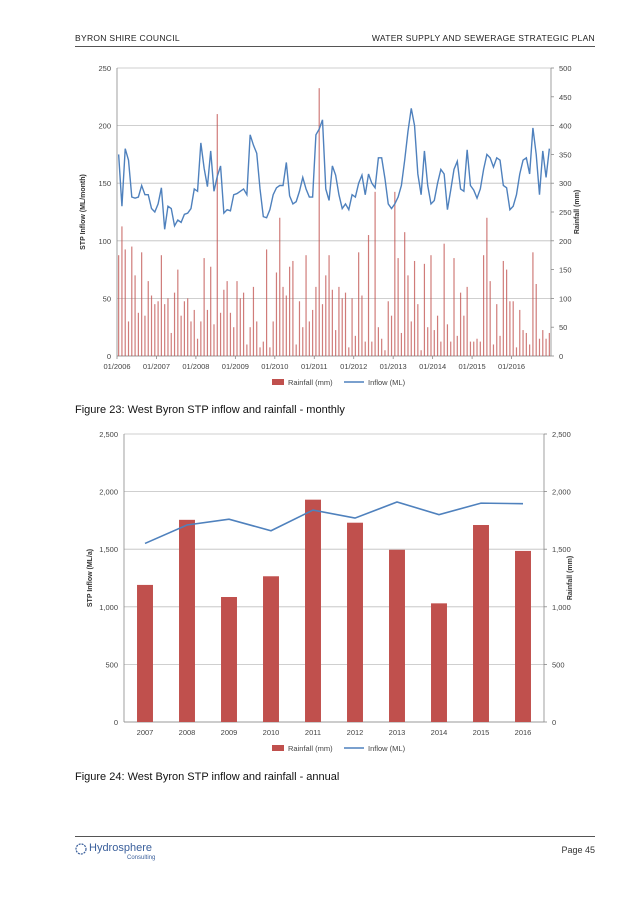 Image resolution: width=638 pixels, height=900 pixels. I want to click on y-tick-label: 50, so click(107, 298).